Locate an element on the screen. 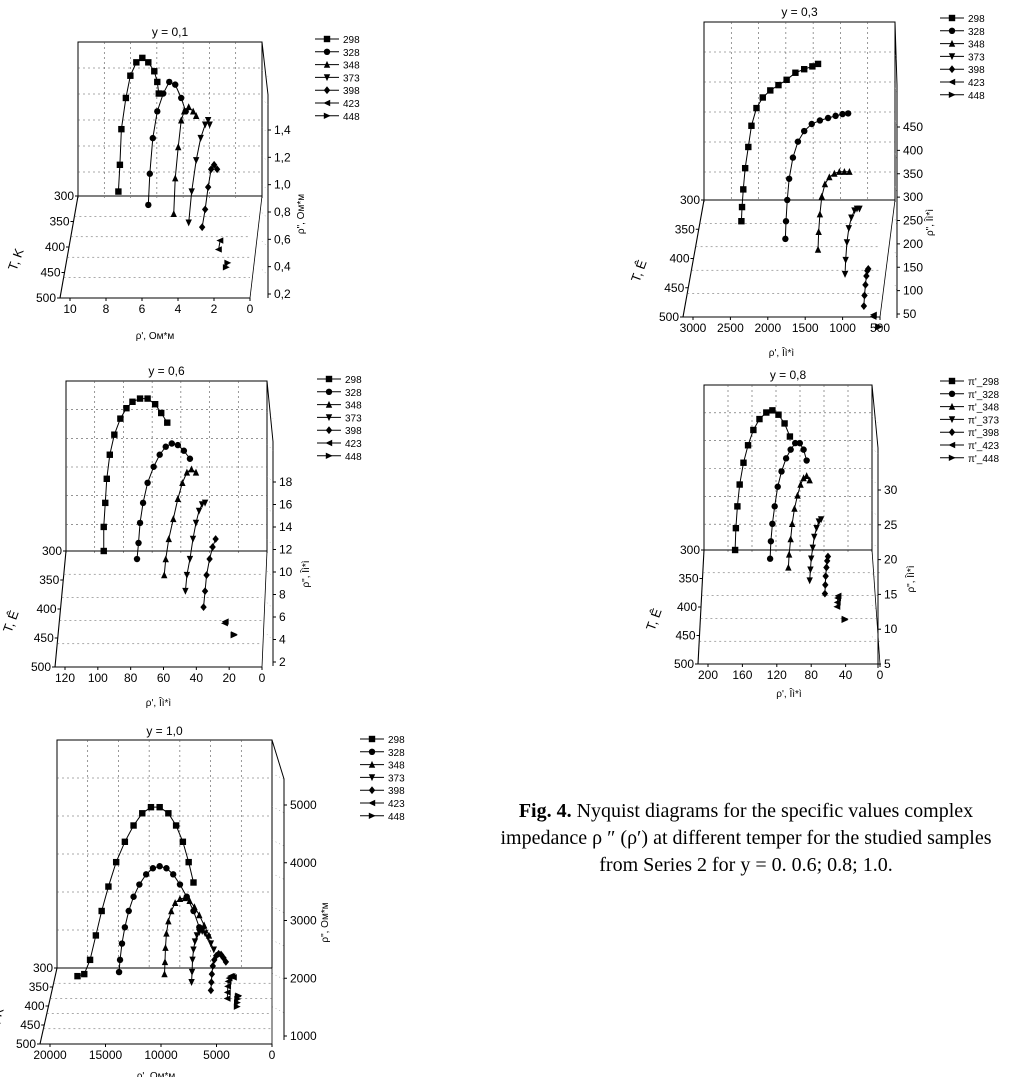  t-tick-label: 350 is located at coordinates (688, 579).